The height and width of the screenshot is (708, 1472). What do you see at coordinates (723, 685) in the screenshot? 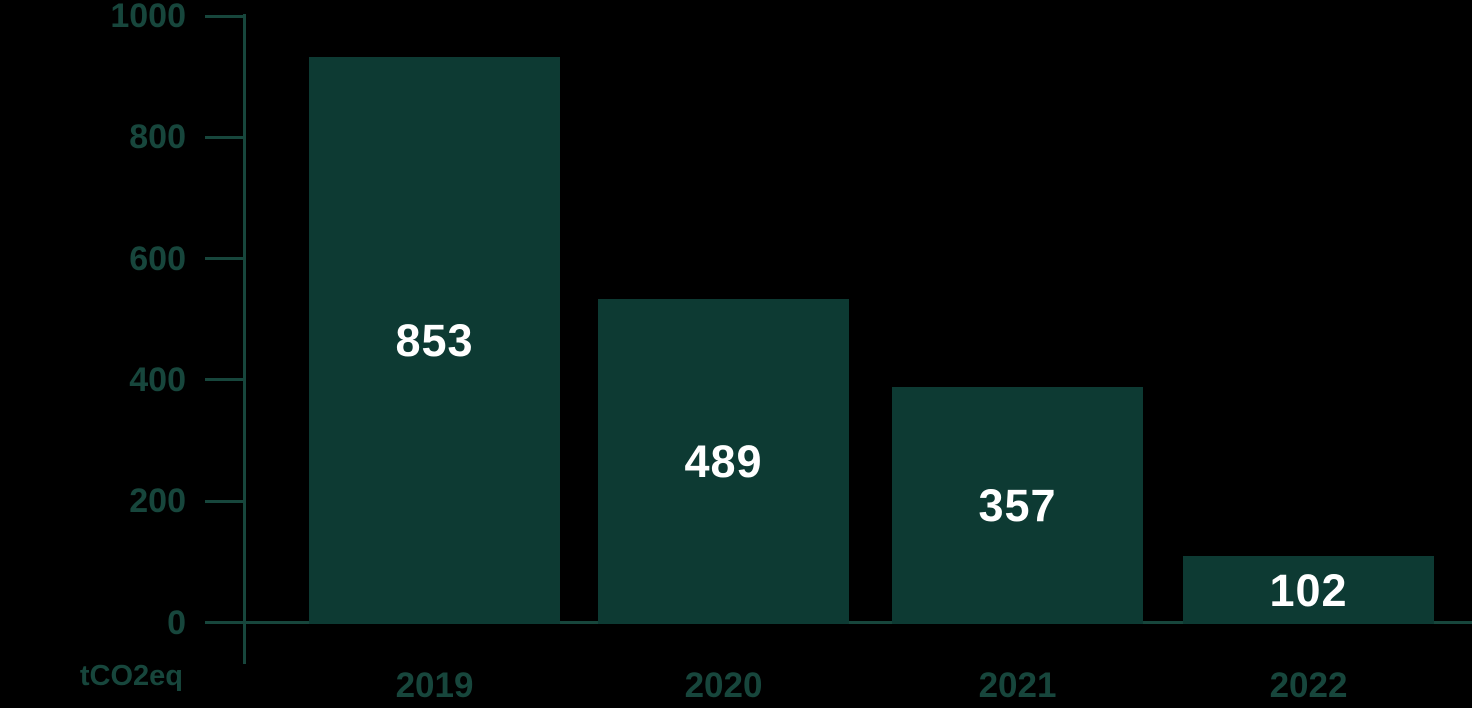
I see `x-tick-label: 2020` at bounding box center [723, 685].